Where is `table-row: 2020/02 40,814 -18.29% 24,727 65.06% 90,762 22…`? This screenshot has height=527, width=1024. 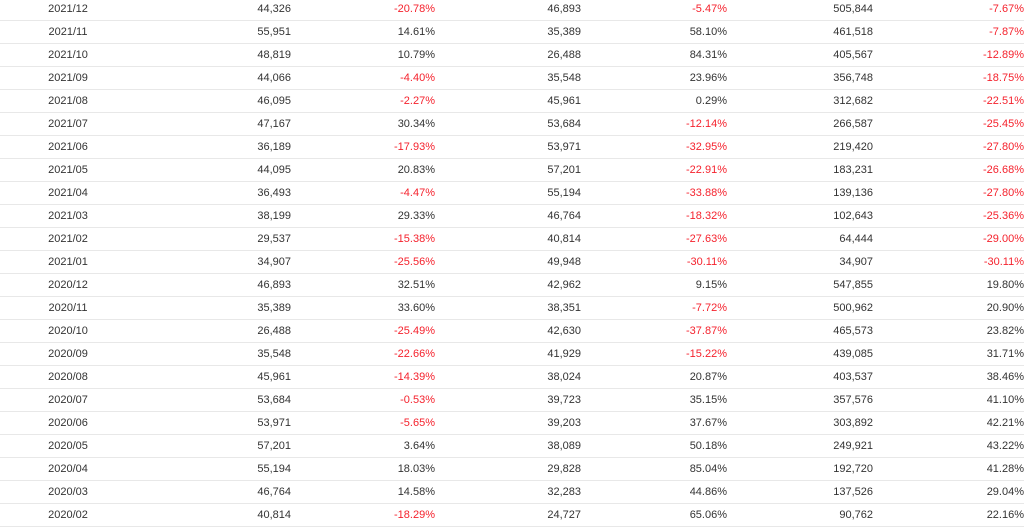 table-row: 2020/02 40,814 -18.29% 24,727 65.06% 90,762 22… is located at coordinates (512, 515).